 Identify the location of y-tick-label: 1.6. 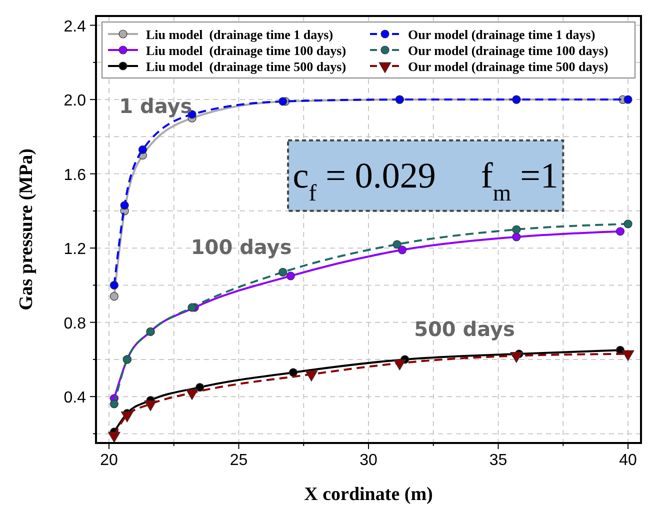
(75, 175).